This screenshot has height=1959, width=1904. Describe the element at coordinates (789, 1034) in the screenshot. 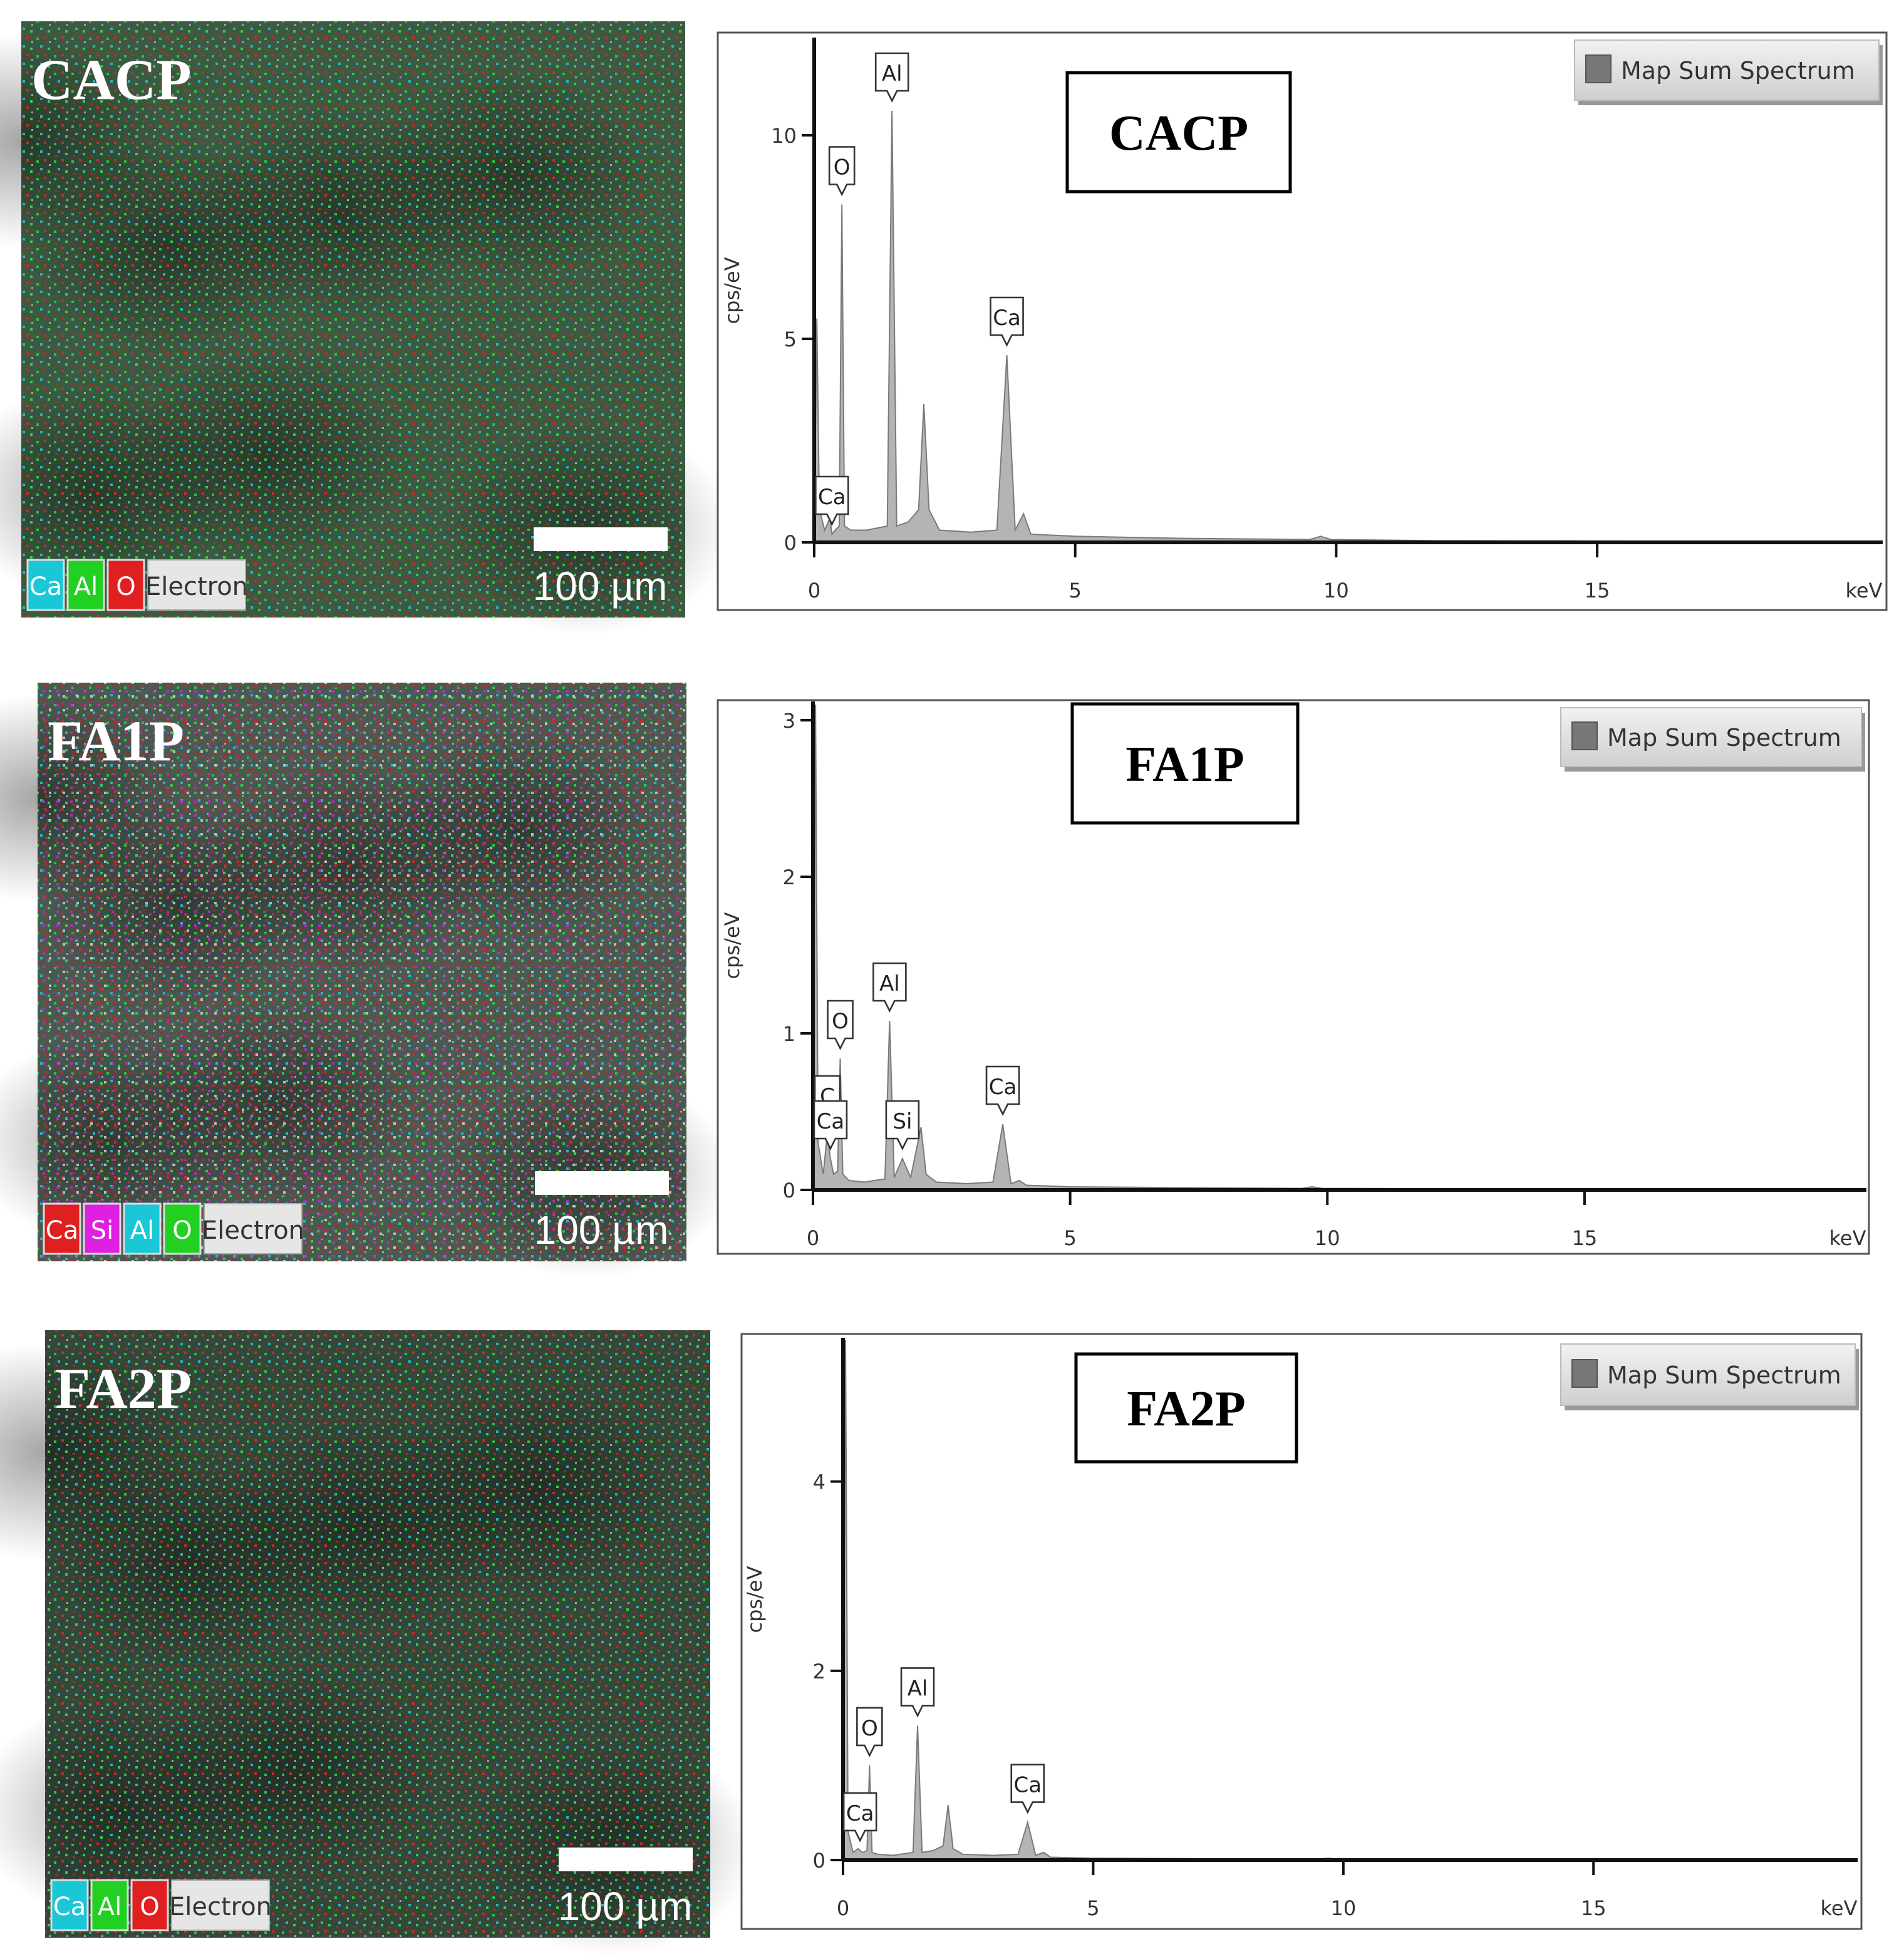

I see `y-tick-label: 1` at that location.